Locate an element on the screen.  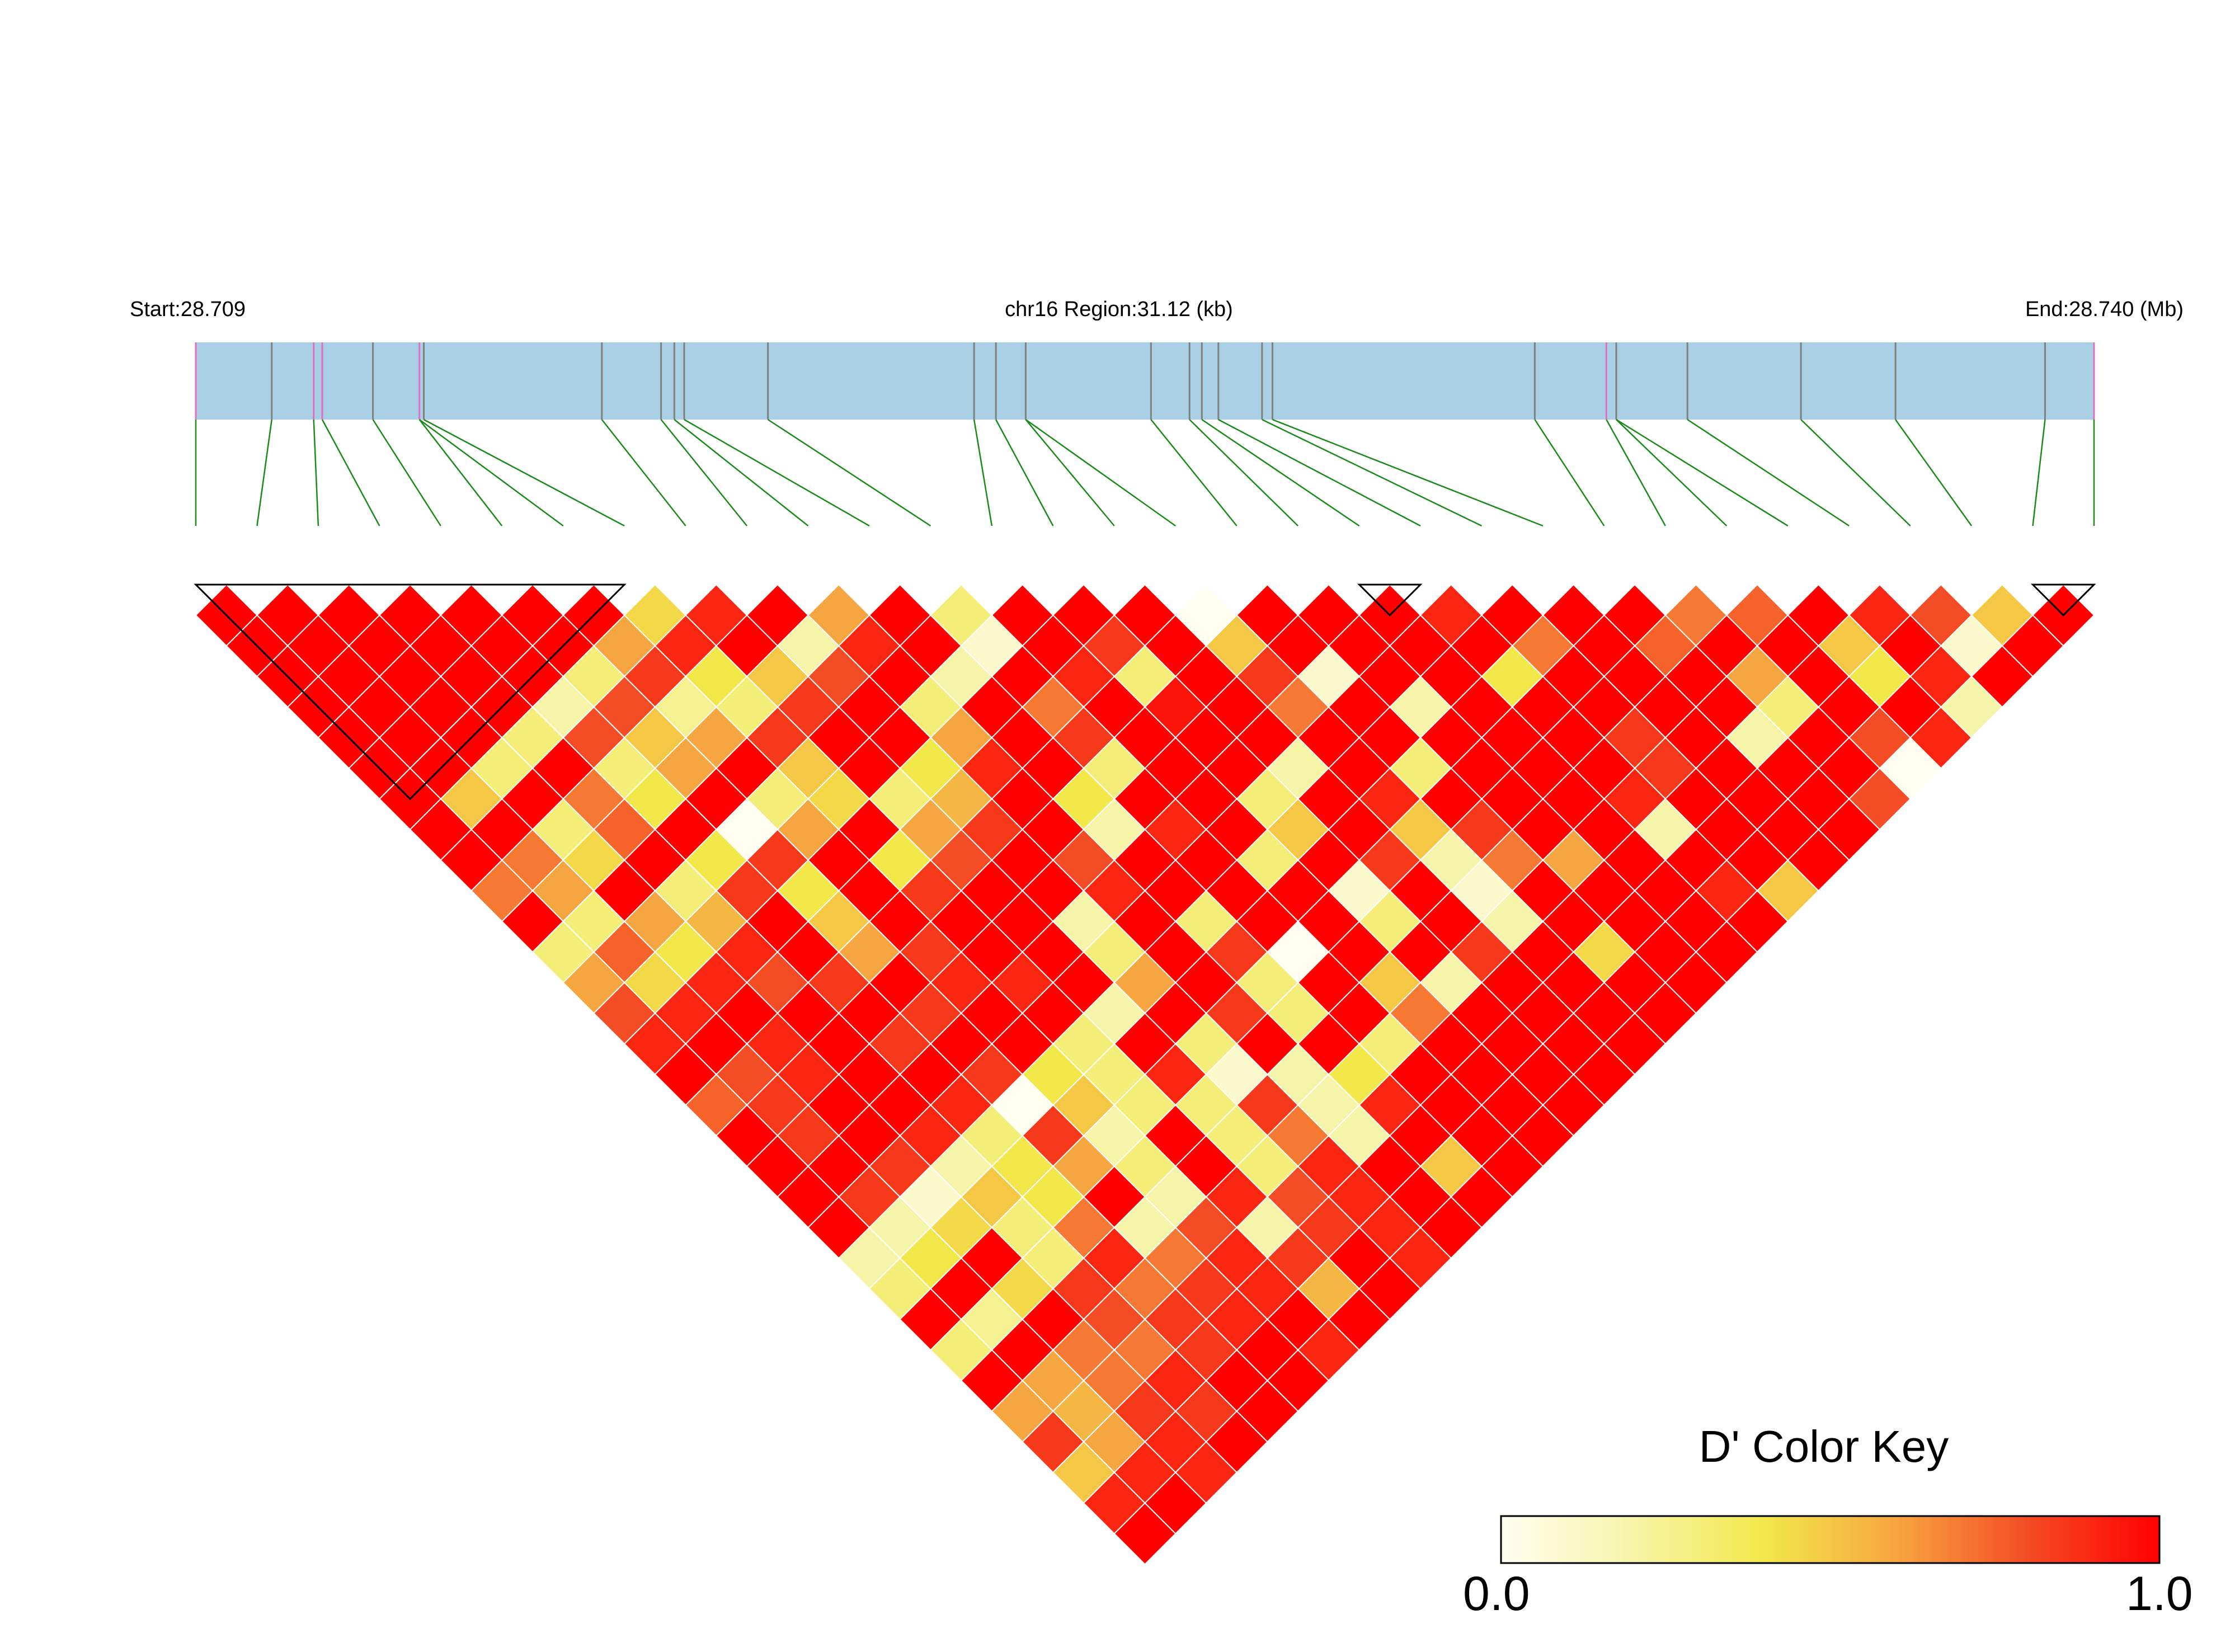
color-key-min-label: 0.0 is located at coordinates (1496, 1594).